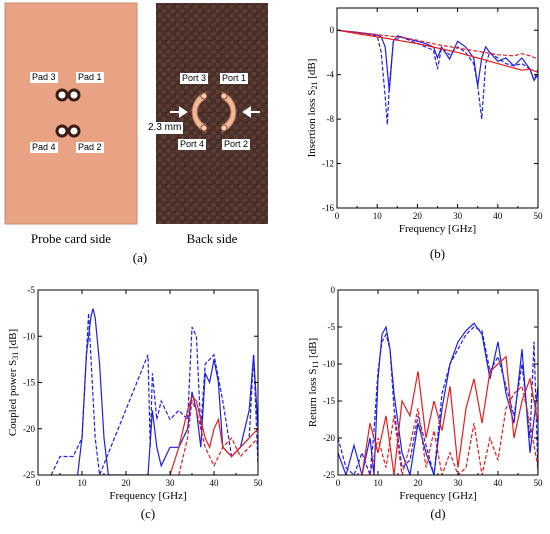 Image resolution: width=550 pixels, height=534 pixels. What do you see at coordinates (29, 429) in the screenshot?
I see `y-tick-label-c-3: -20` at bounding box center [29, 429].